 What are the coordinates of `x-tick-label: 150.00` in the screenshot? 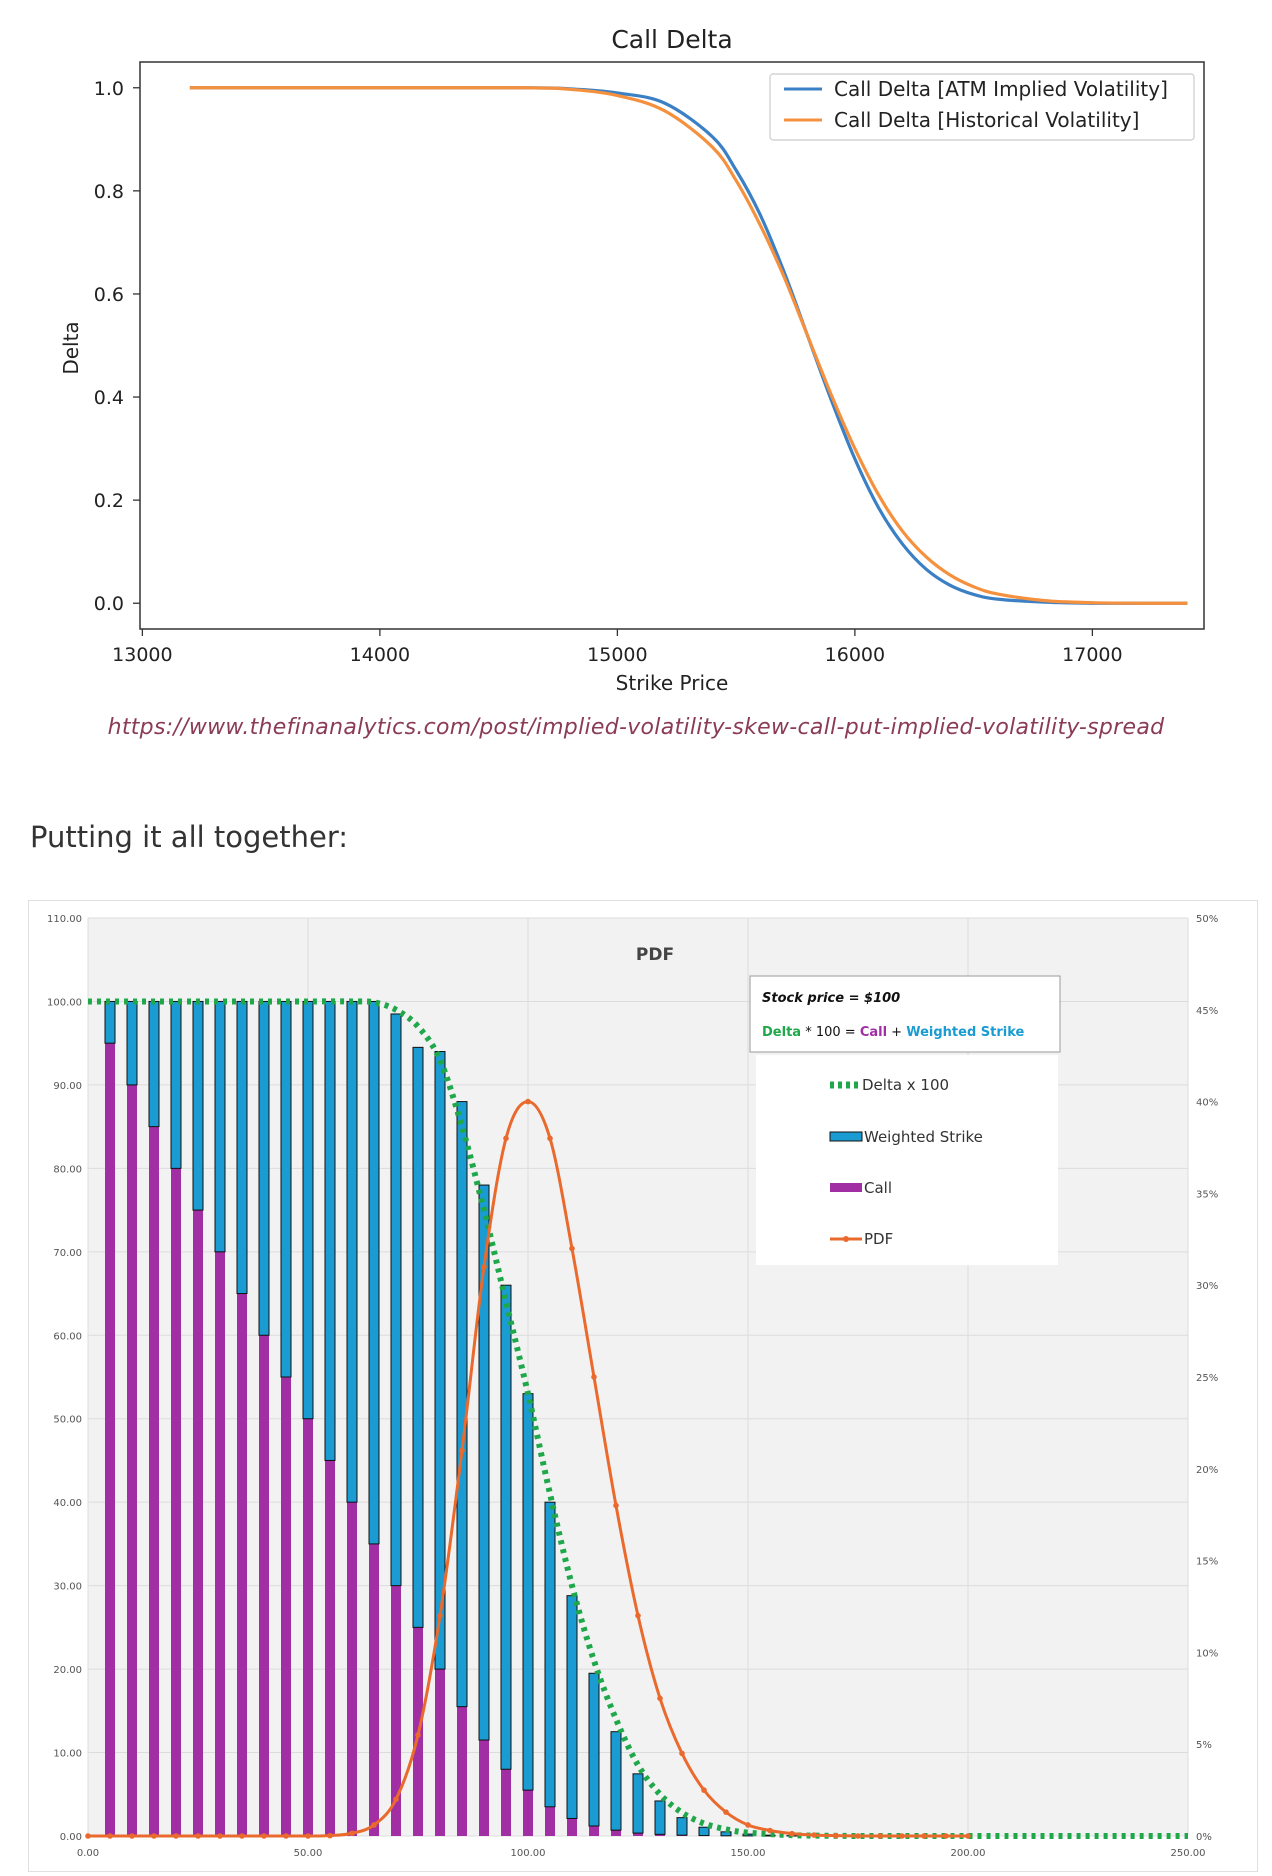 It's located at (748, 1853).